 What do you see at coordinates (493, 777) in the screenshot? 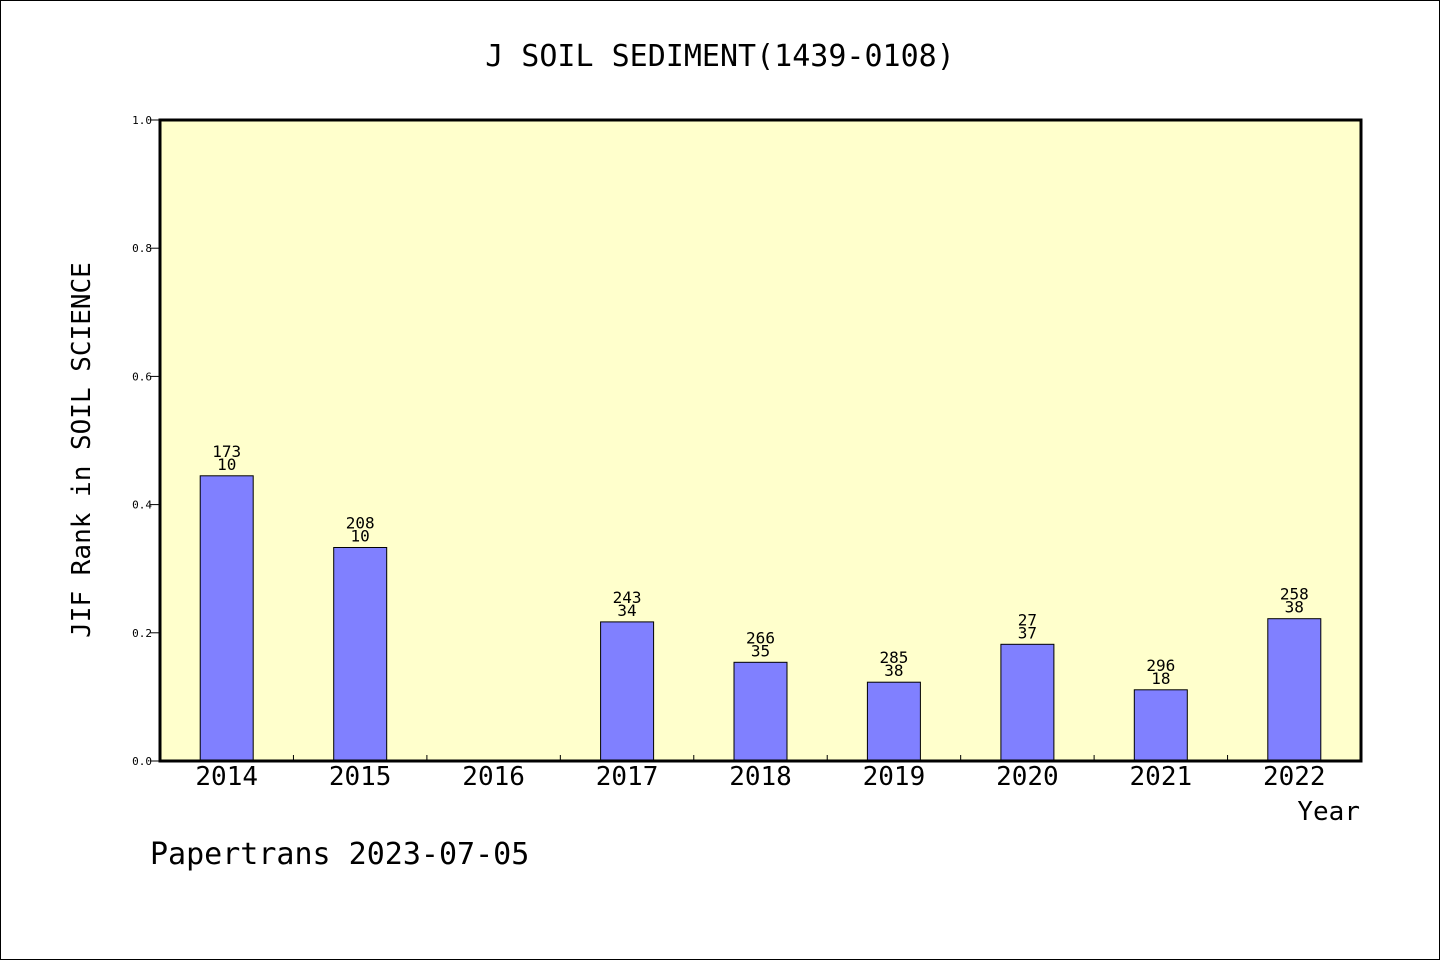
I see `x-tick-label-2016: 2016` at bounding box center [493, 777].